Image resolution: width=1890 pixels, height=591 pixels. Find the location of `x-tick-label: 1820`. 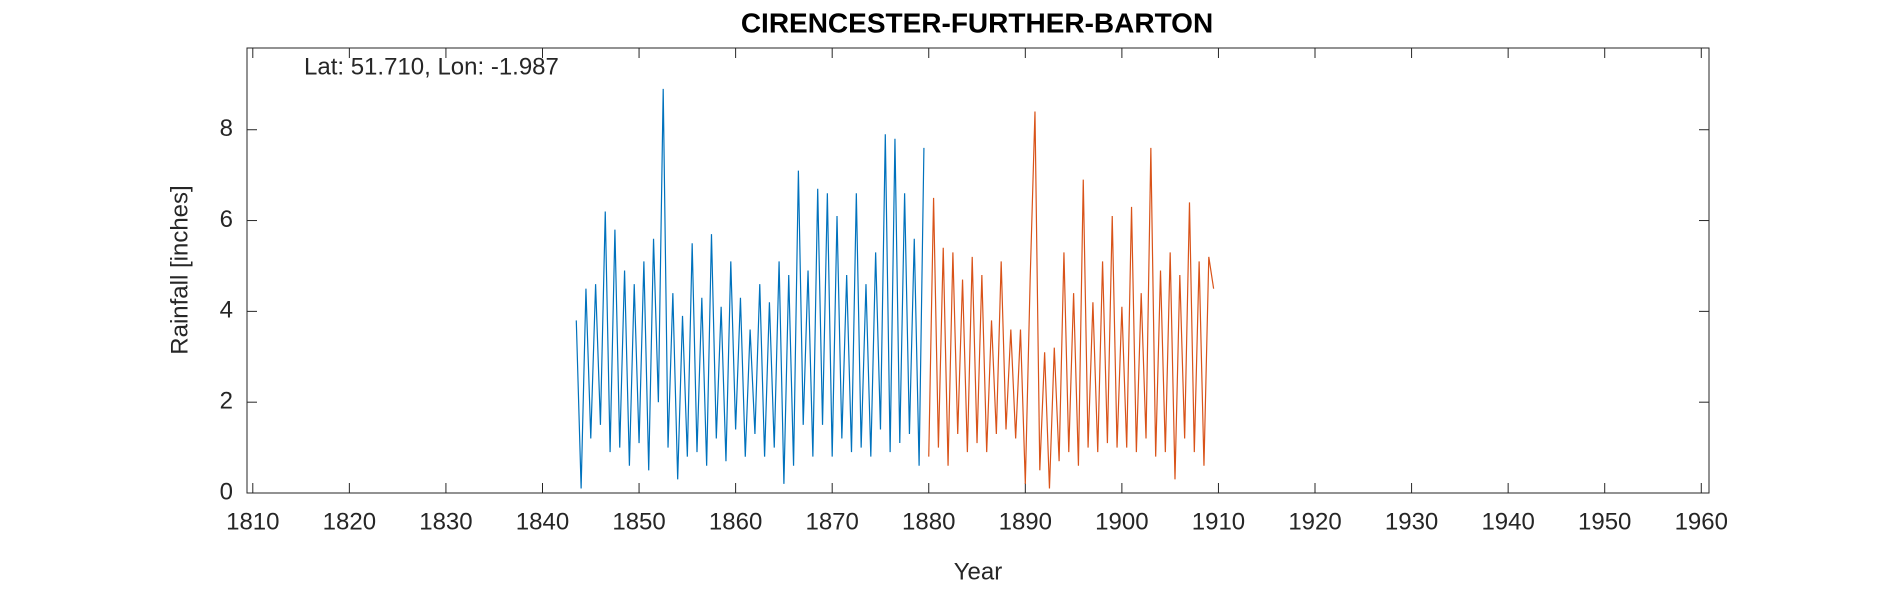

x-tick-label: 1820 is located at coordinates (349, 521).